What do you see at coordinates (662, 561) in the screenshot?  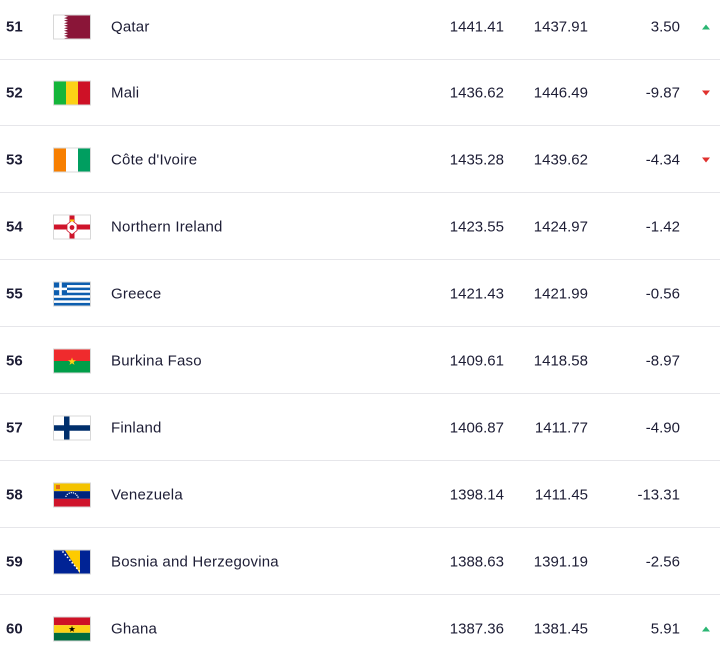 I see `points-change: -2.56` at bounding box center [662, 561].